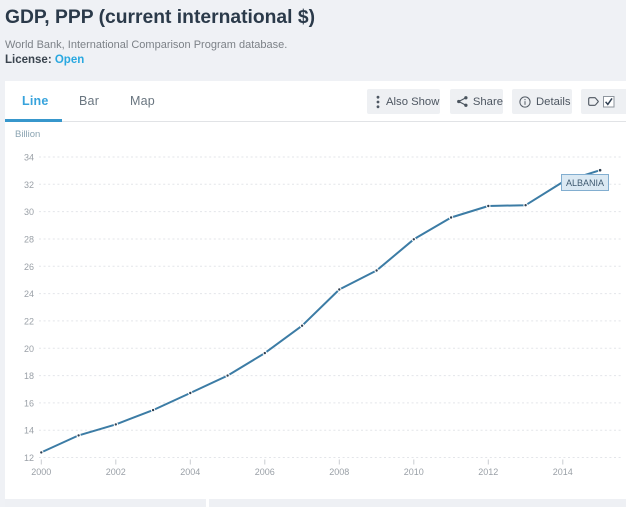  Describe the element at coordinates (563, 472) in the screenshot. I see `svg-text: 2014` at that location.